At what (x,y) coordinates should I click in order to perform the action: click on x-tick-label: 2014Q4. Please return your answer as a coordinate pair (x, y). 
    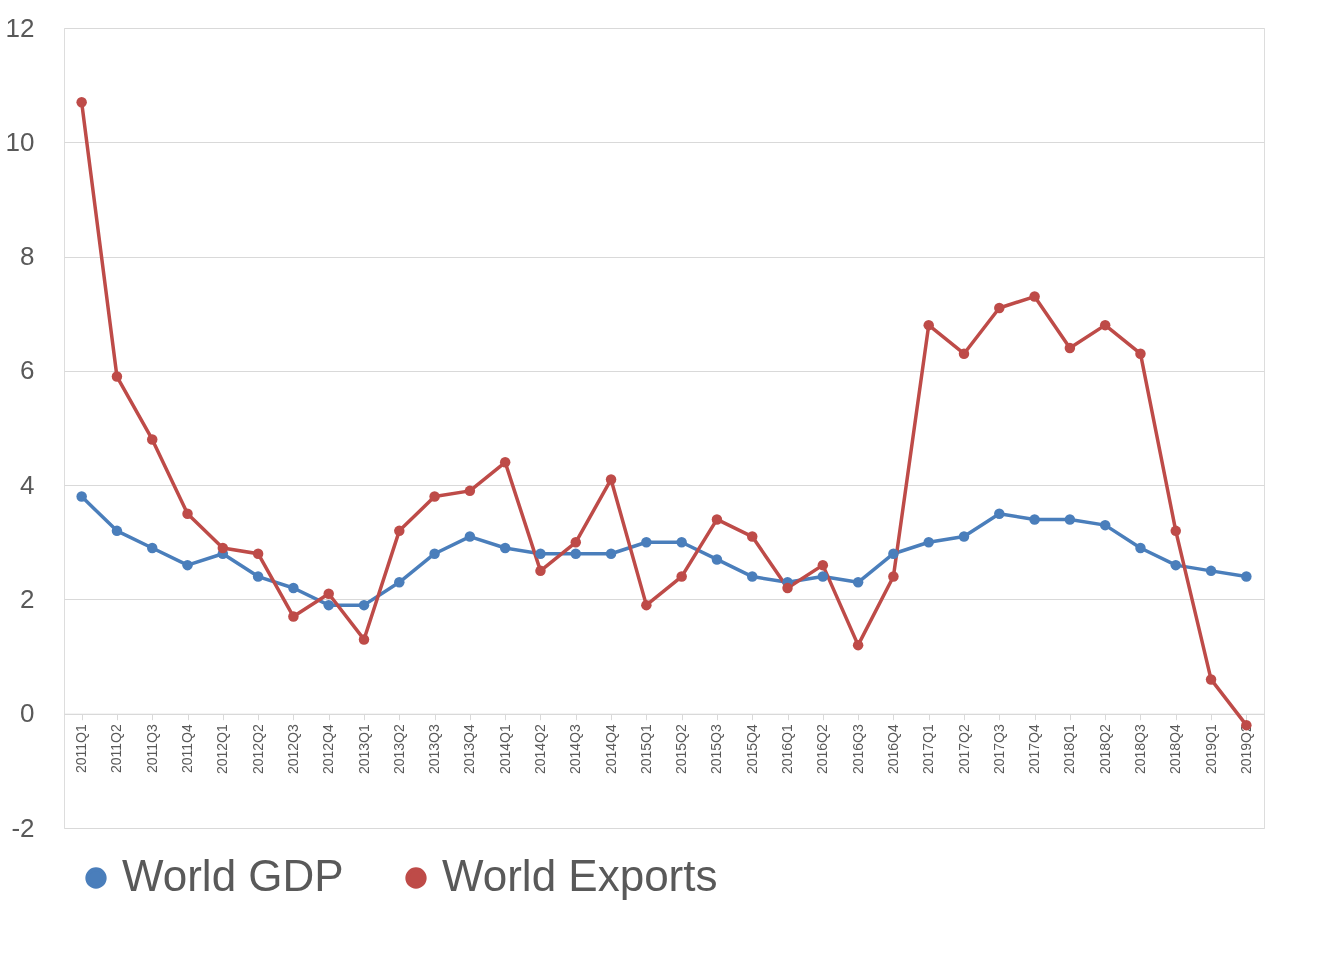
    Looking at the image, I should click on (610, 749).